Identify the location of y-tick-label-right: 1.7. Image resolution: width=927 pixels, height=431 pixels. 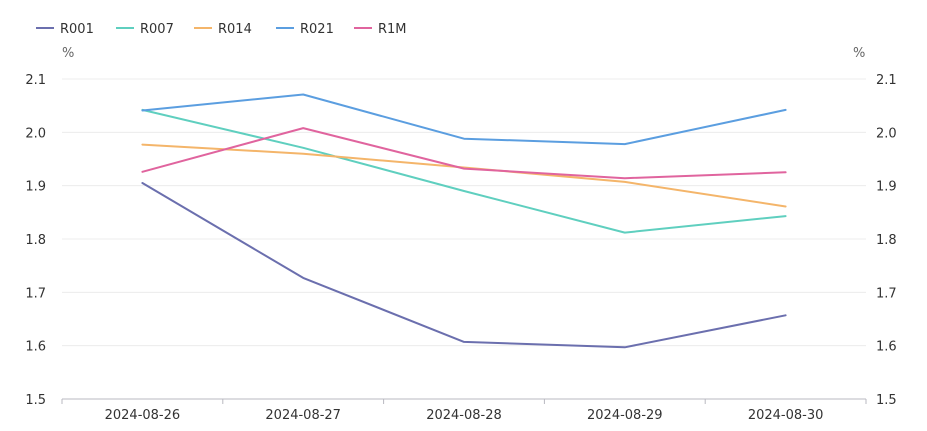
(886, 293).